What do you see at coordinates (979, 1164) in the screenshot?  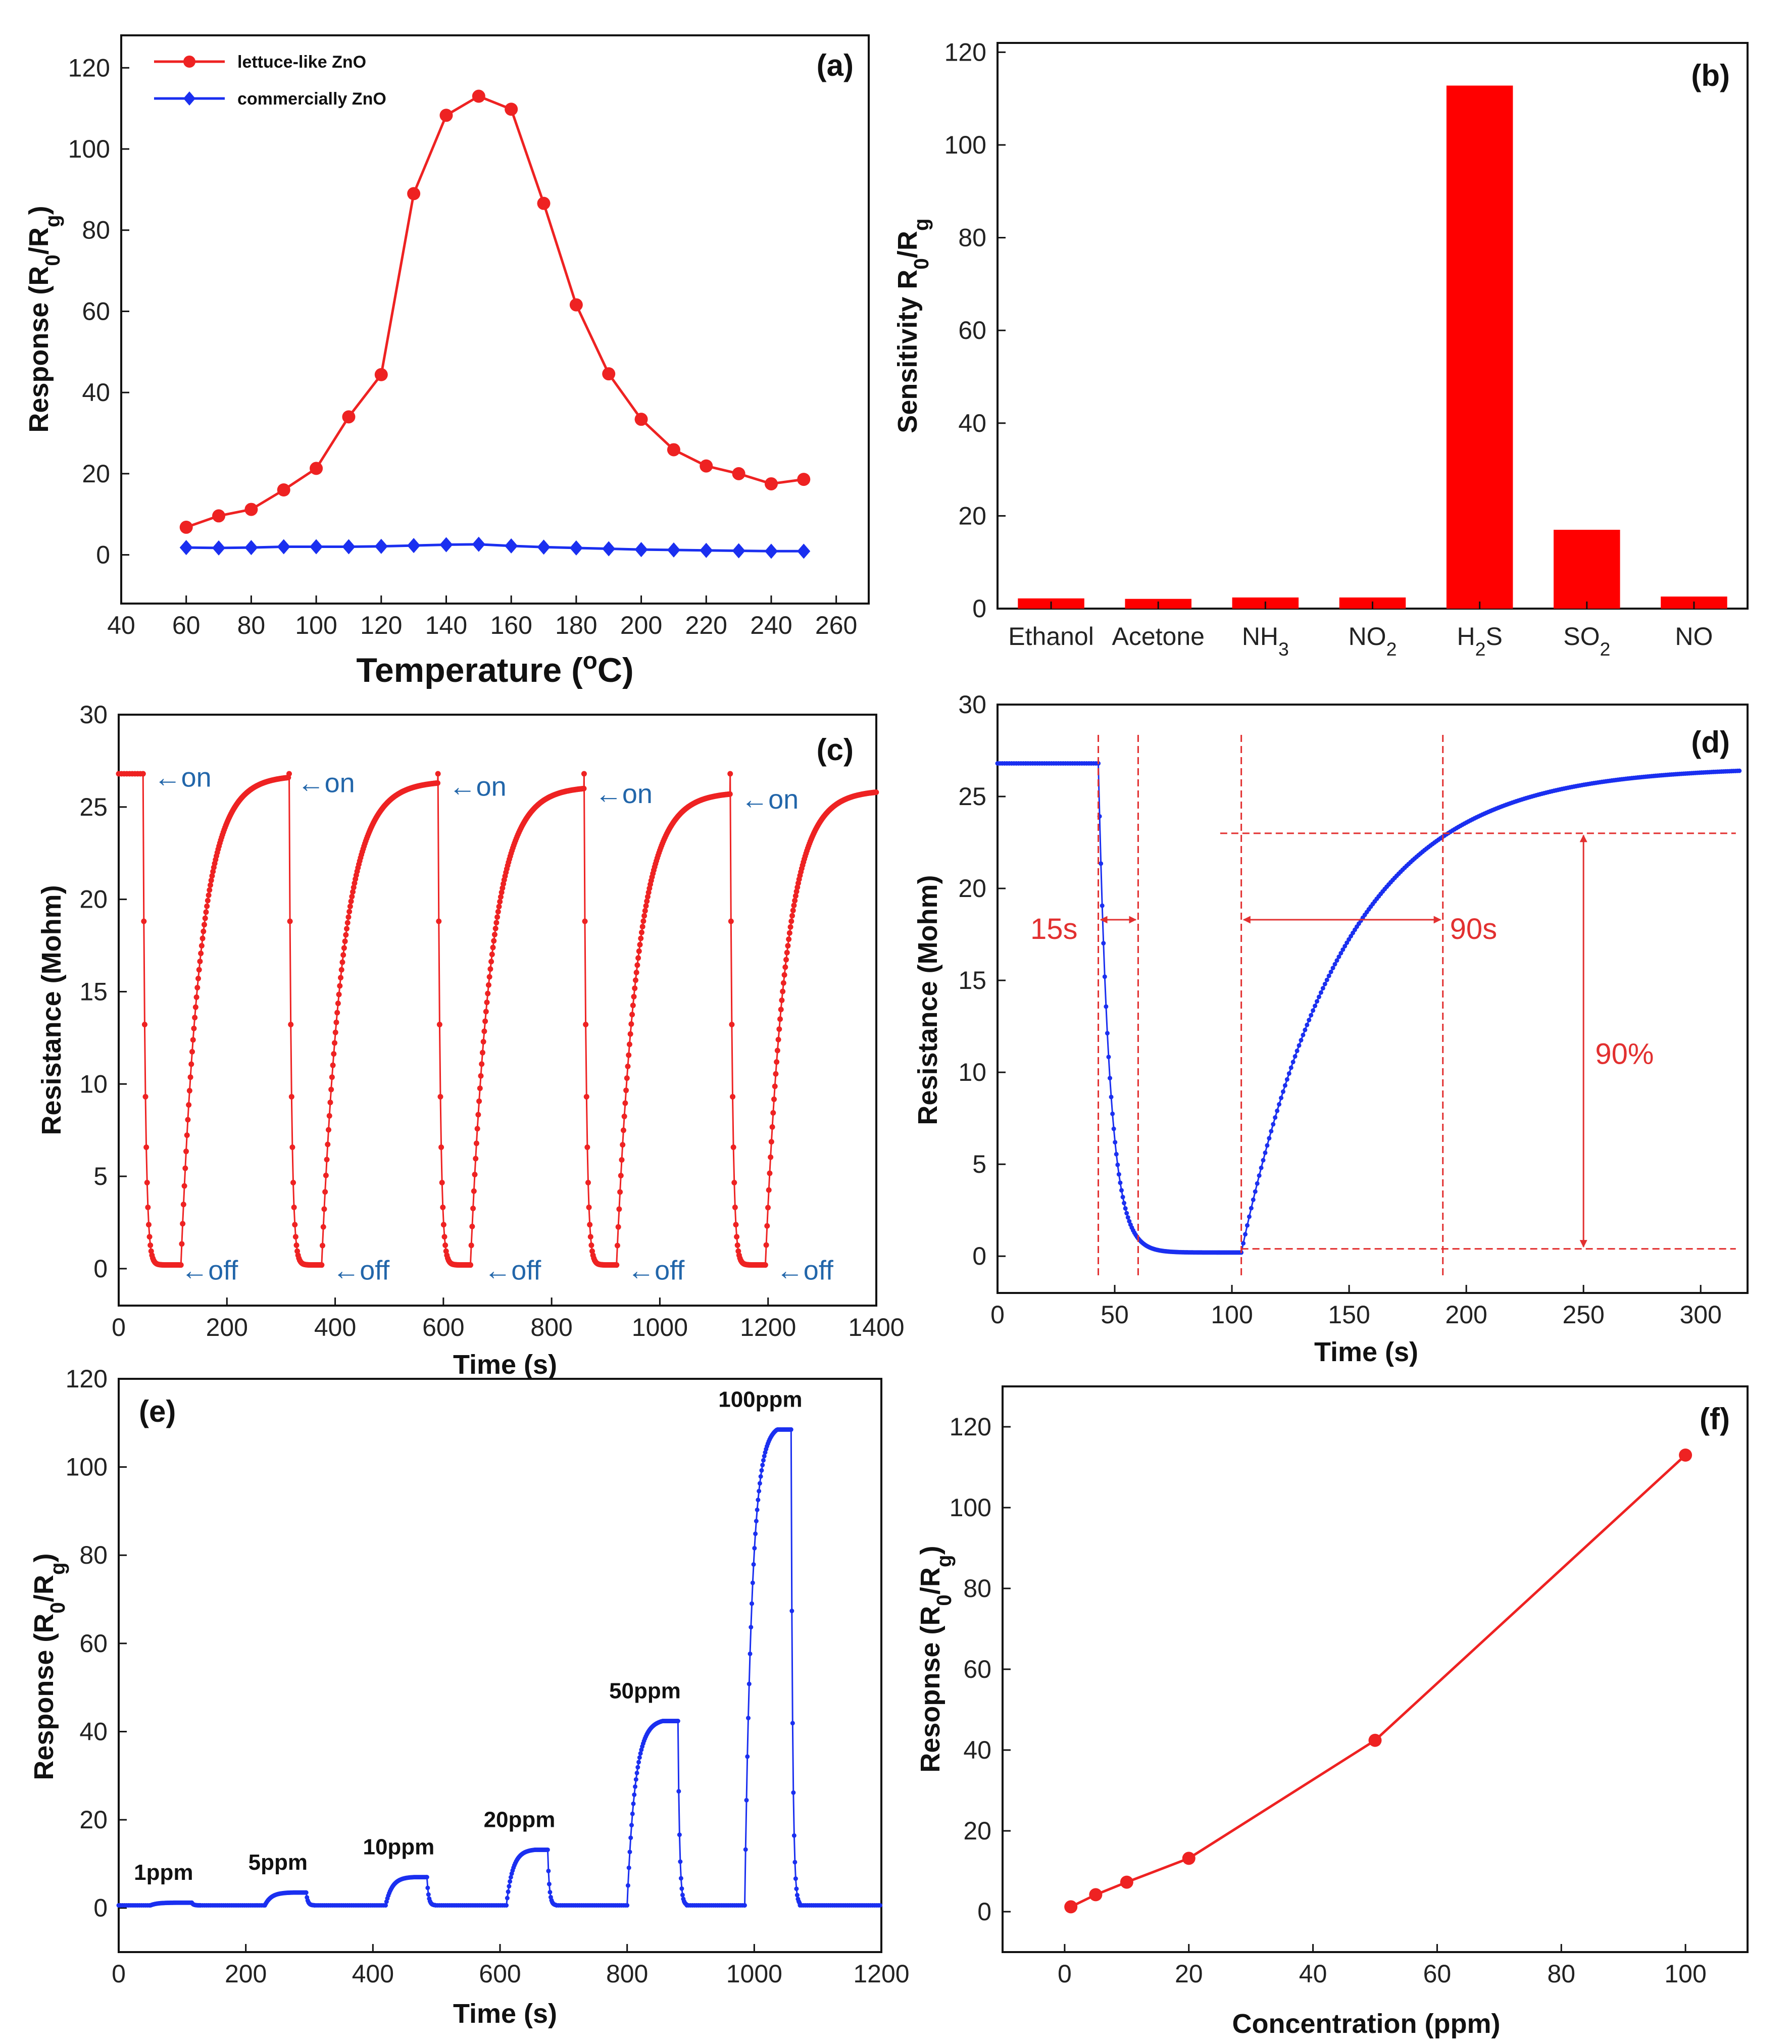 I see `y-tick-label: 5` at bounding box center [979, 1164].